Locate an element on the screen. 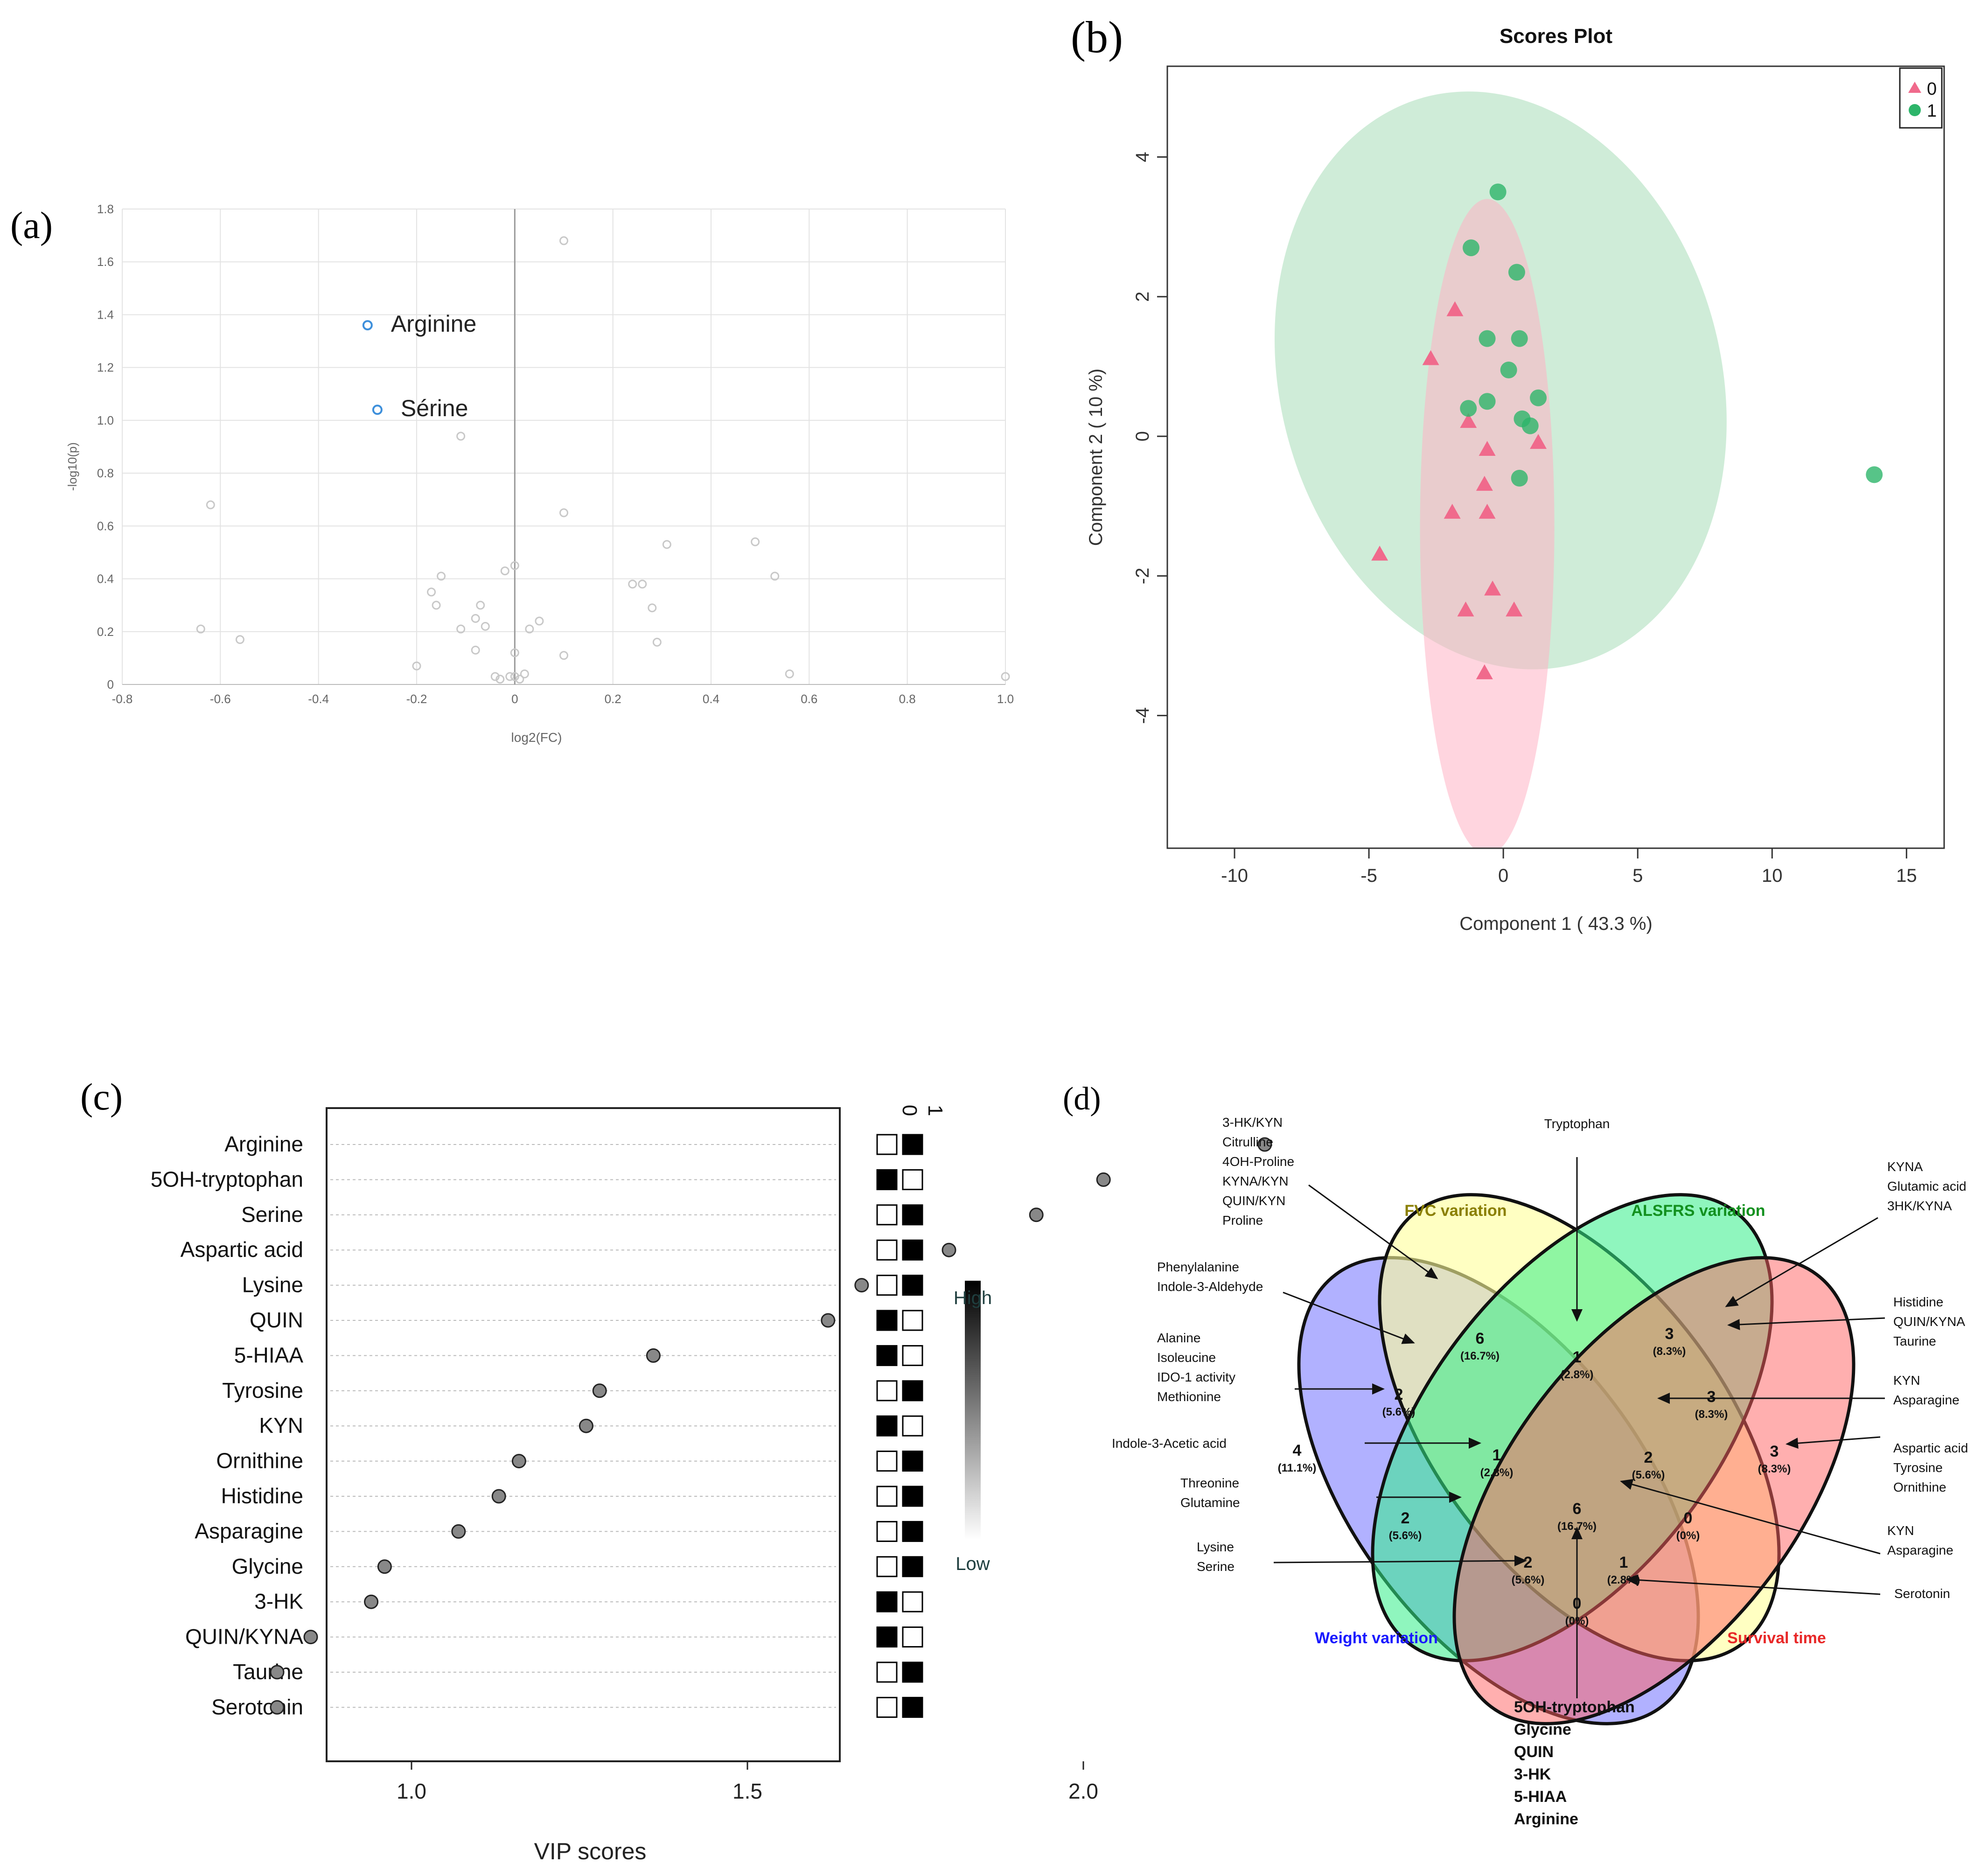  scores-y-tick-label: 0 is located at coordinates (1142, 436).